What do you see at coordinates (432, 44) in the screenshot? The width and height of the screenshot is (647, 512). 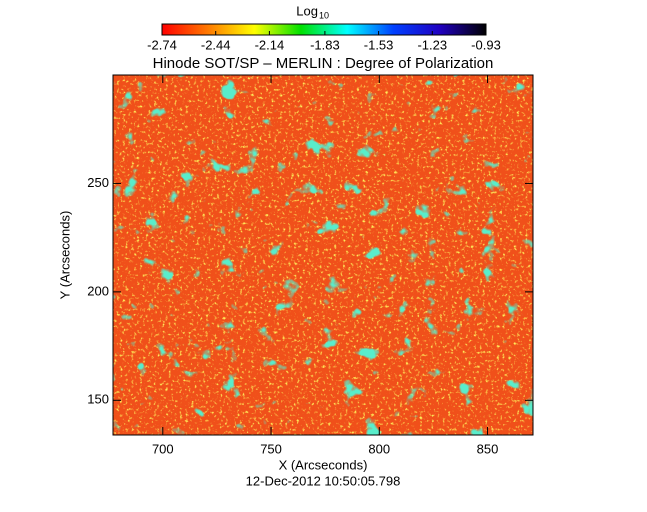 I see `colorbar-tick-label: -1.23` at bounding box center [432, 44].